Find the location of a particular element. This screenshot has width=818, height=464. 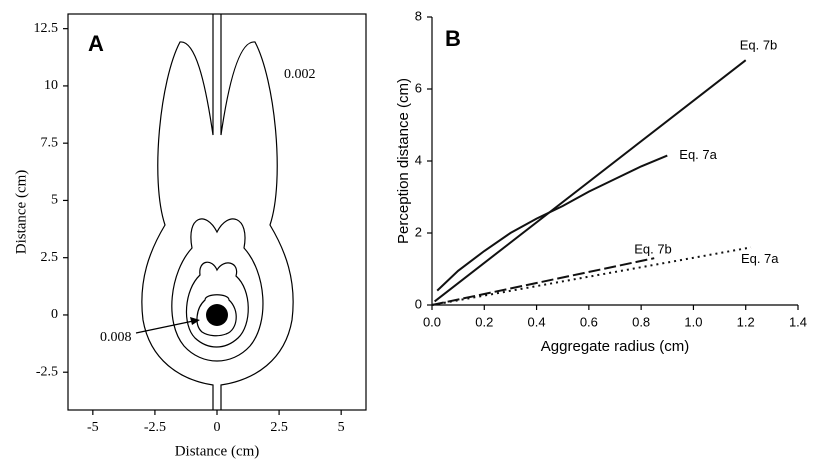

y-axis-label: Perception distance (cm) is located at coordinates (403, 161).